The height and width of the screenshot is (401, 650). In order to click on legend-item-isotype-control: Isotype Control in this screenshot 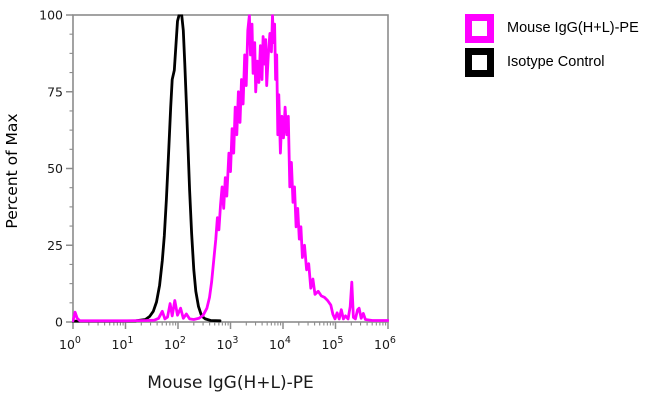, I will do `click(552, 62)`.